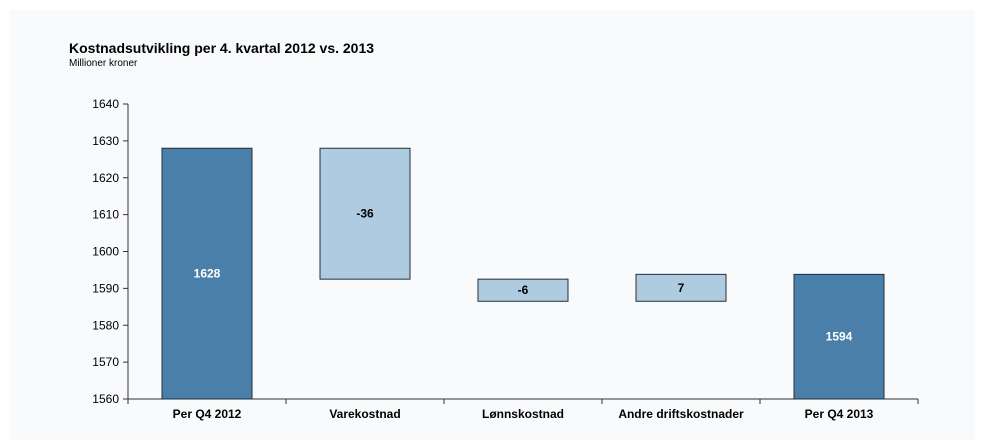  What do you see at coordinates (105, 325) in the screenshot?
I see `y-tick-label: 1580` at bounding box center [105, 325].